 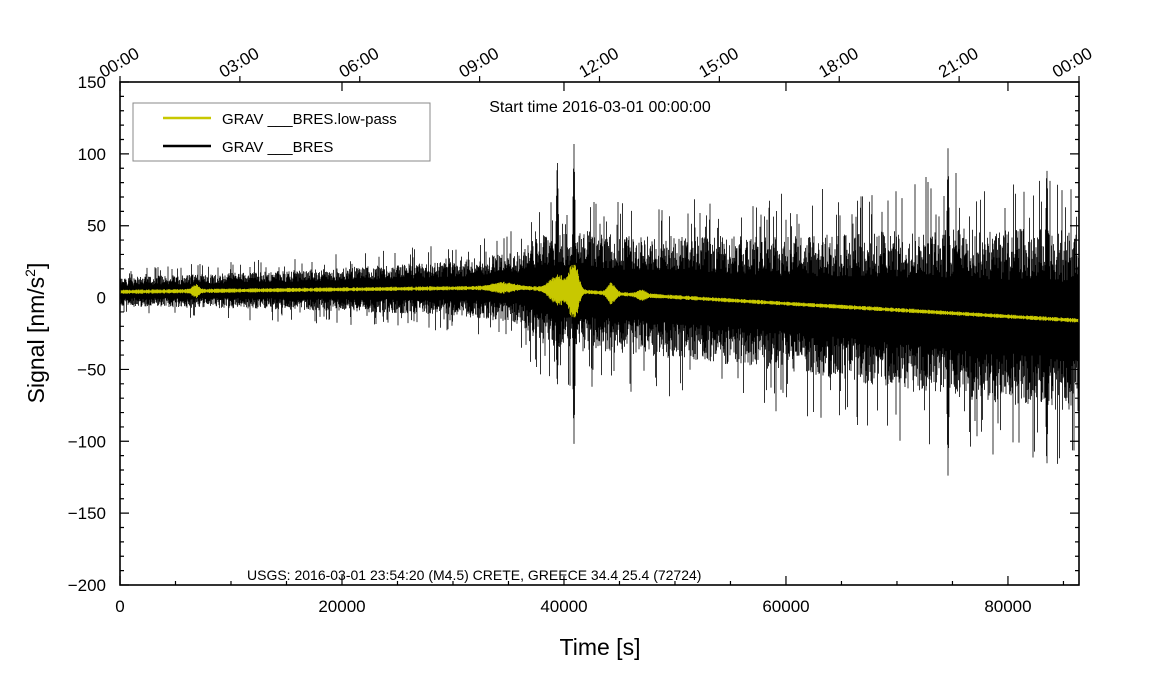 What do you see at coordinates (479, 63) in the screenshot?
I see `top-time-label: 09:00` at bounding box center [479, 63].